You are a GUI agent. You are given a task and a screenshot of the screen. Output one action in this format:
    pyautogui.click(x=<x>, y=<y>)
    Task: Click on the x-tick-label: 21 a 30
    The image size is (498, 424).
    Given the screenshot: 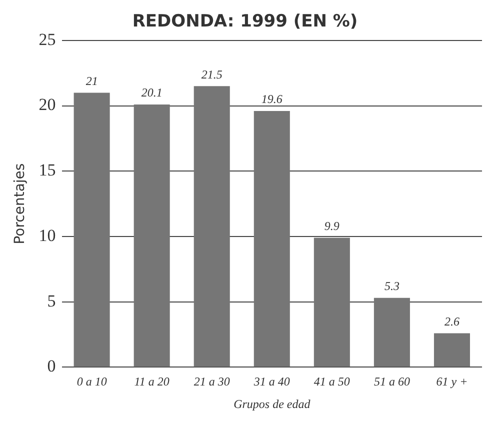 What is the action you would take?
    pyautogui.click(x=212, y=381)
    